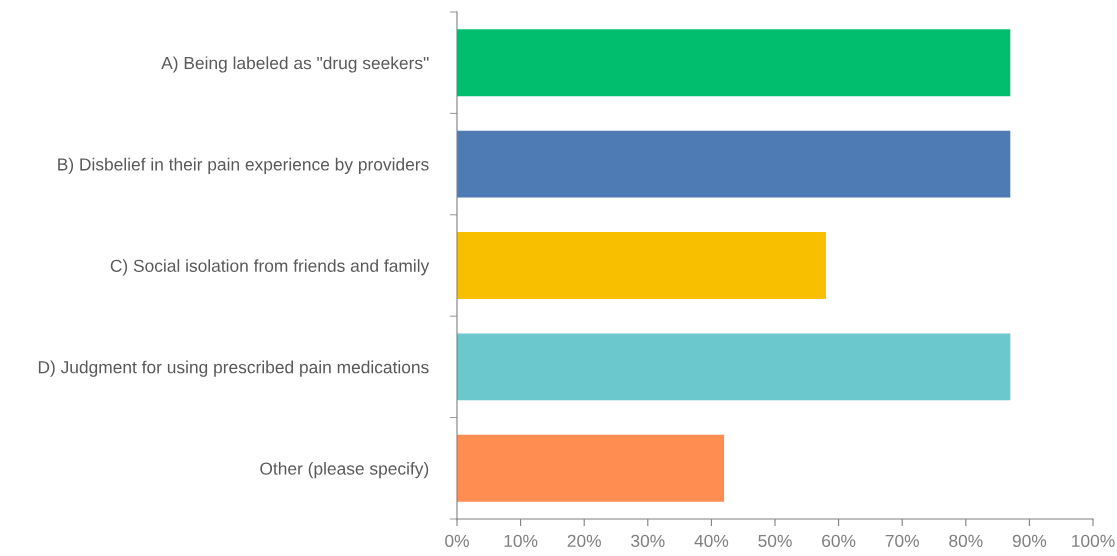 Image resolution: width=1117 pixels, height=556 pixels. I want to click on x-tick-label: 0%, so click(457, 541).